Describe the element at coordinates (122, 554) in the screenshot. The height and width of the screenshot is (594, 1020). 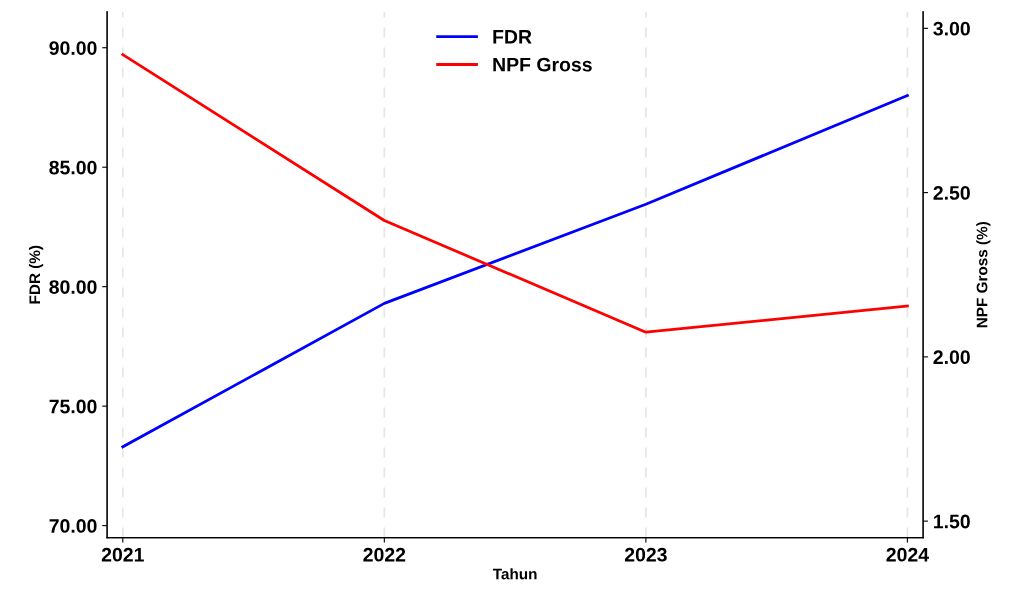
I see `x-tick-label: 2021` at that location.